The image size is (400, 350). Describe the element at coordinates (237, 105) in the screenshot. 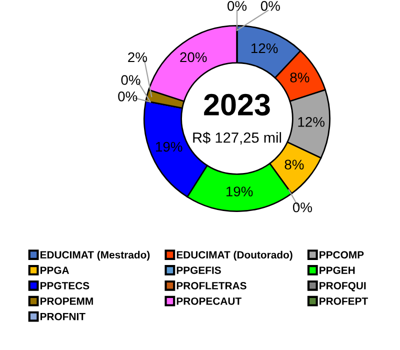

I see `text: 2023` at that location.